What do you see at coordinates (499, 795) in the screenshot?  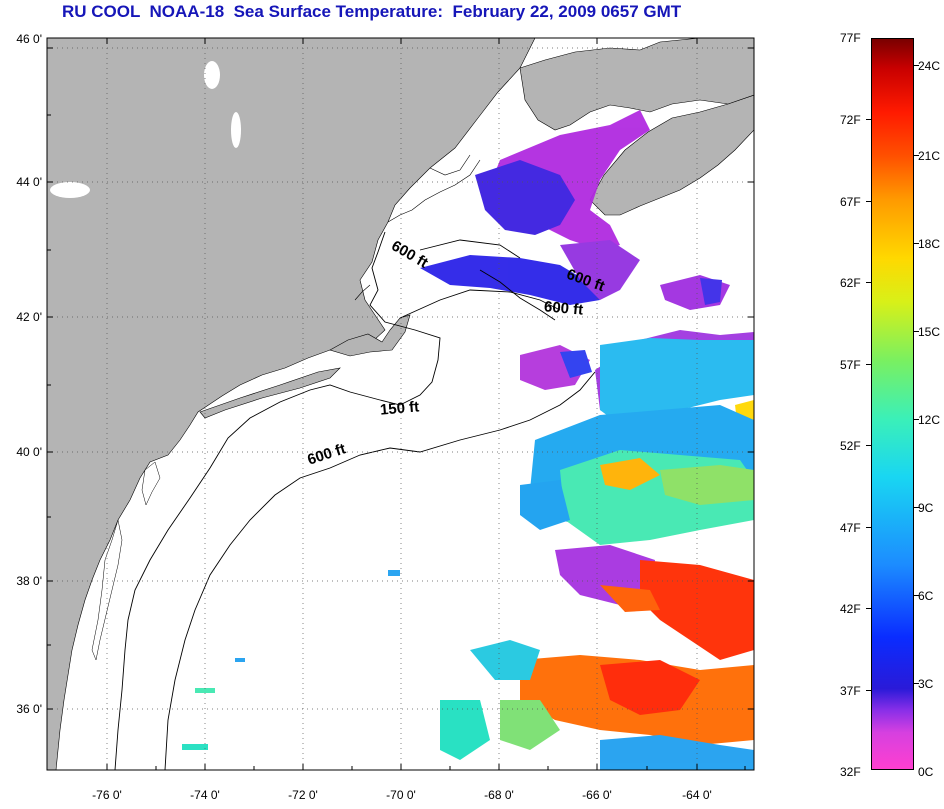 I see `lon-label-68: -68 0'` at bounding box center [499, 795].